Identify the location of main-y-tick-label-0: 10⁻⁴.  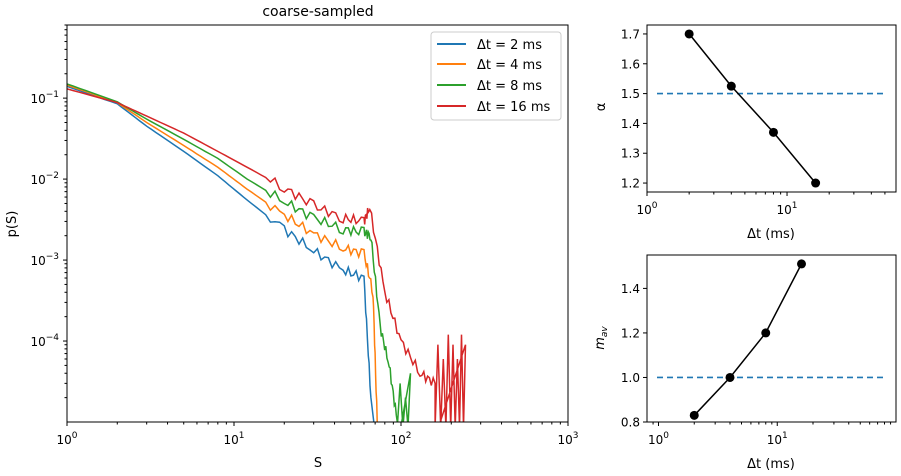
(44, 341).